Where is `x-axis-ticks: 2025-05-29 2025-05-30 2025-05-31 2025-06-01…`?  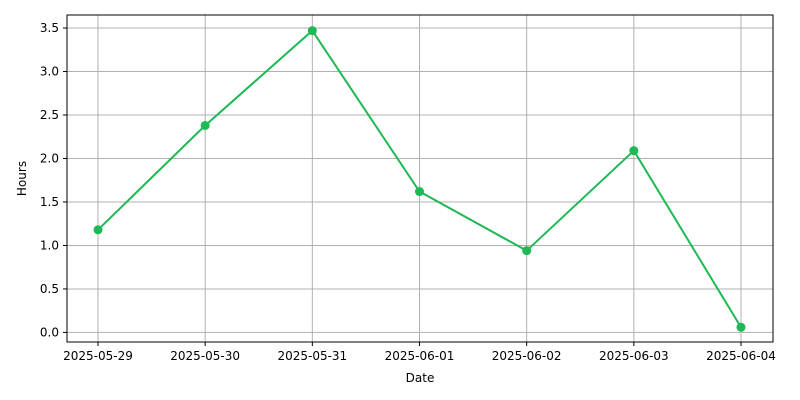 x-axis-ticks: 2025-05-29 2025-05-30 2025-05-31 2025-06-01… is located at coordinates (419, 352).